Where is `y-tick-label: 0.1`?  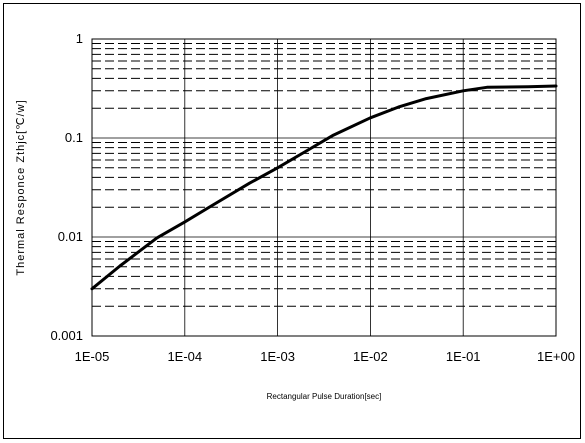
y-tick-label: 0.1 is located at coordinates (74, 137).